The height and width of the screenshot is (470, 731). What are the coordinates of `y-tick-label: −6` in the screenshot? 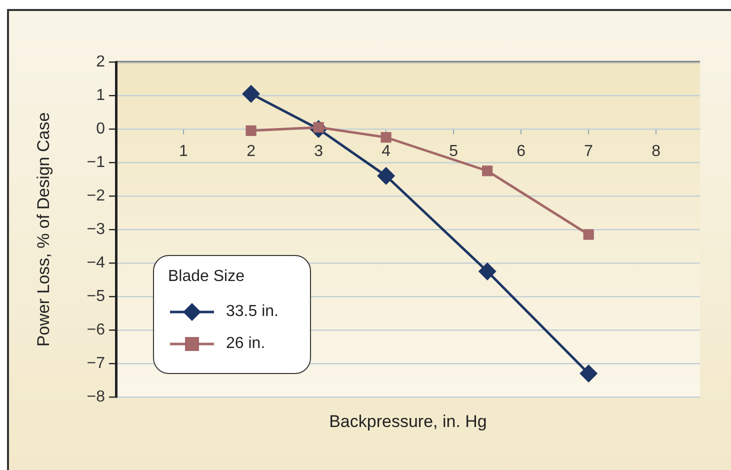 It's located at (96, 329).